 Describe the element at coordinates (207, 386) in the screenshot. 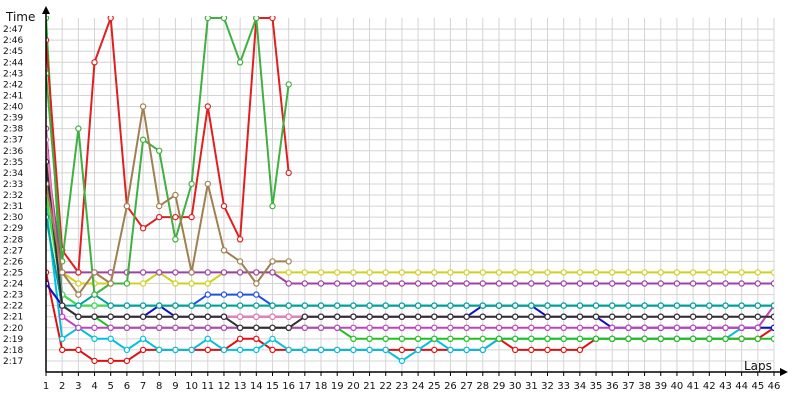

I see `x-tick-label: 11` at that location.